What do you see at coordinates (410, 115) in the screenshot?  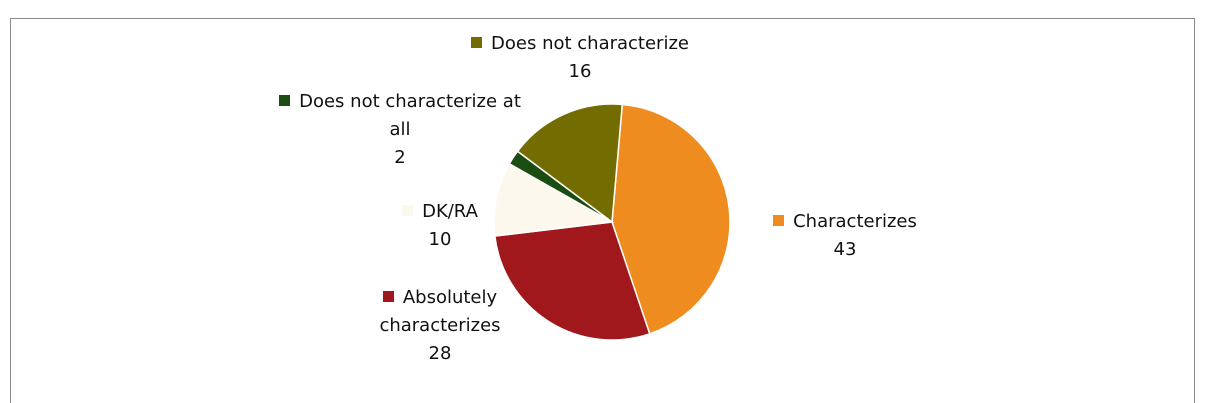 I see `category-name: Does not characterize at all` at bounding box center [410, 115].